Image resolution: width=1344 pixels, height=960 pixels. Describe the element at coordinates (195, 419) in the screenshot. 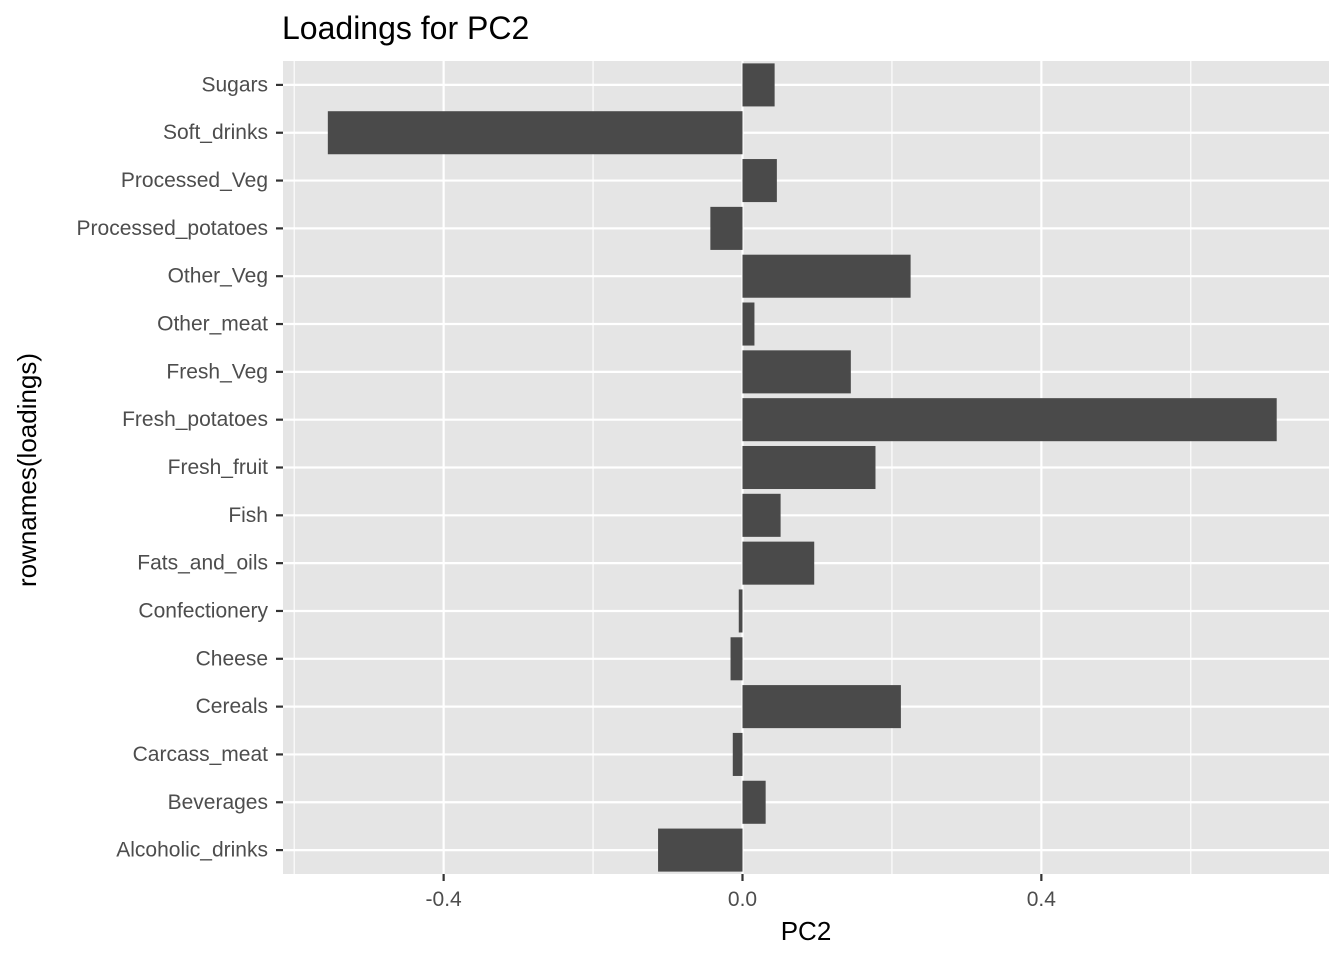

I see `y-tick-label: Fresh_potatoes` at that location.